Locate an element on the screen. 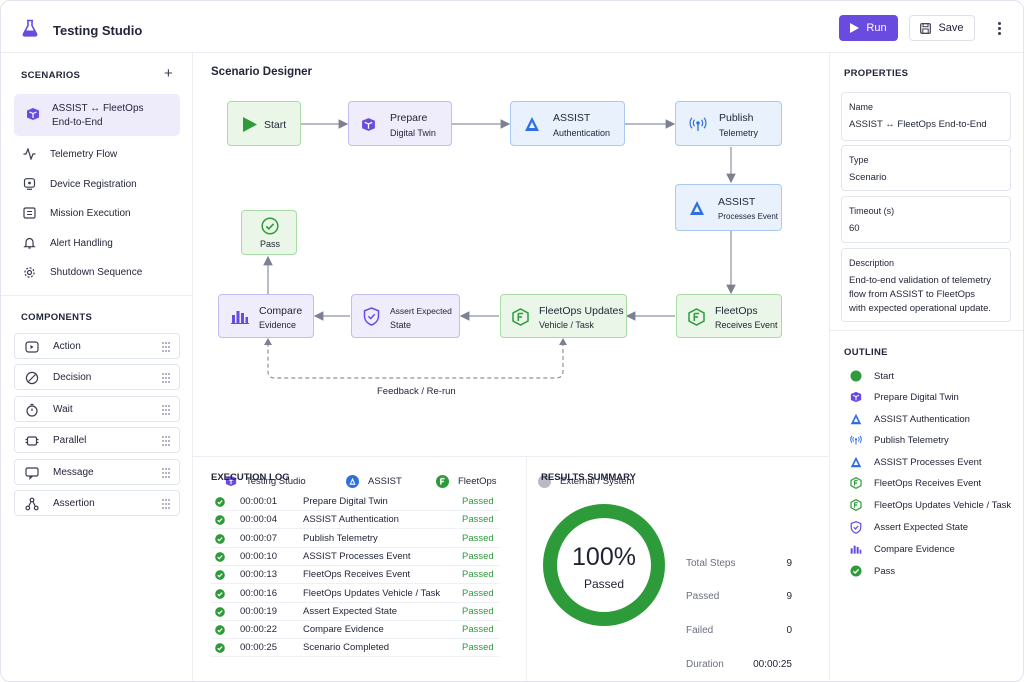 The height and width of the screenshot is (682, 1024). table-row: 00:00:01 Prepare Digital Twin Passed is located at coordinates (355, 502).